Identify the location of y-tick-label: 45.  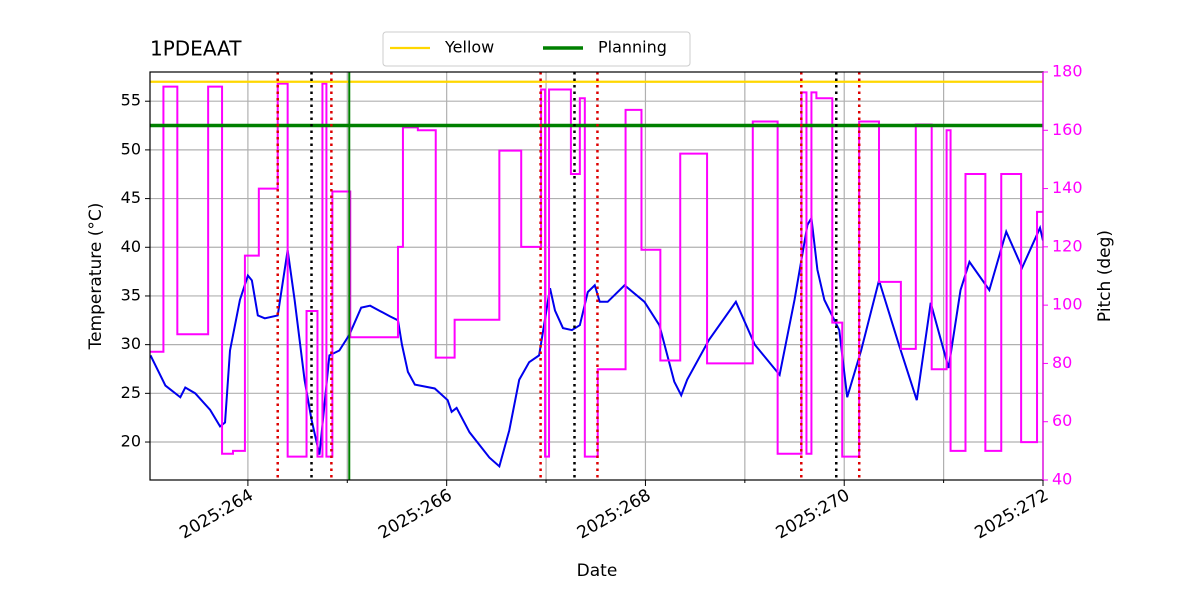
(131, 197).